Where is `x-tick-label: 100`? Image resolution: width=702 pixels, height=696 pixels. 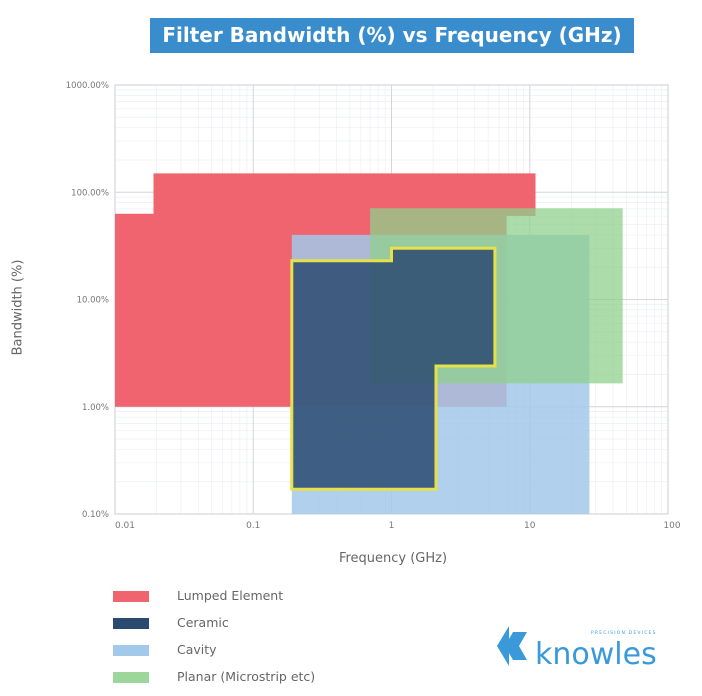
x-tick-label: 100 is located at coordinates (671, 526).